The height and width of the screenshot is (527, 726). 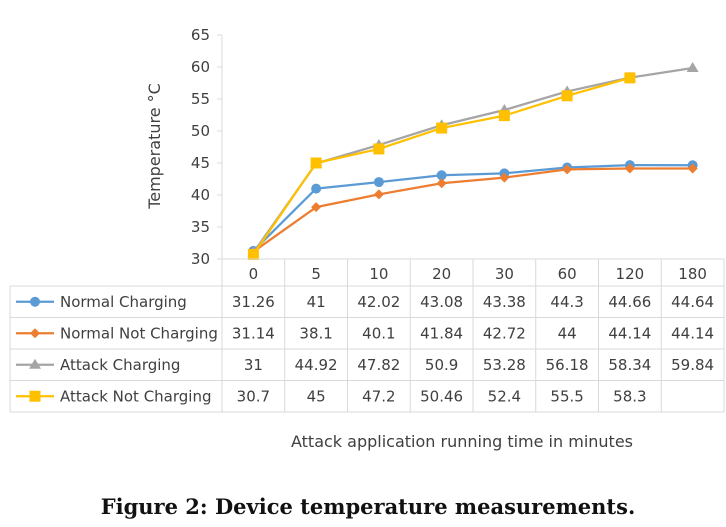 What do you see at coordinates (504, 333) in the screenshot?
I see `data-label: 42.72` at bounding box center [504, 333].